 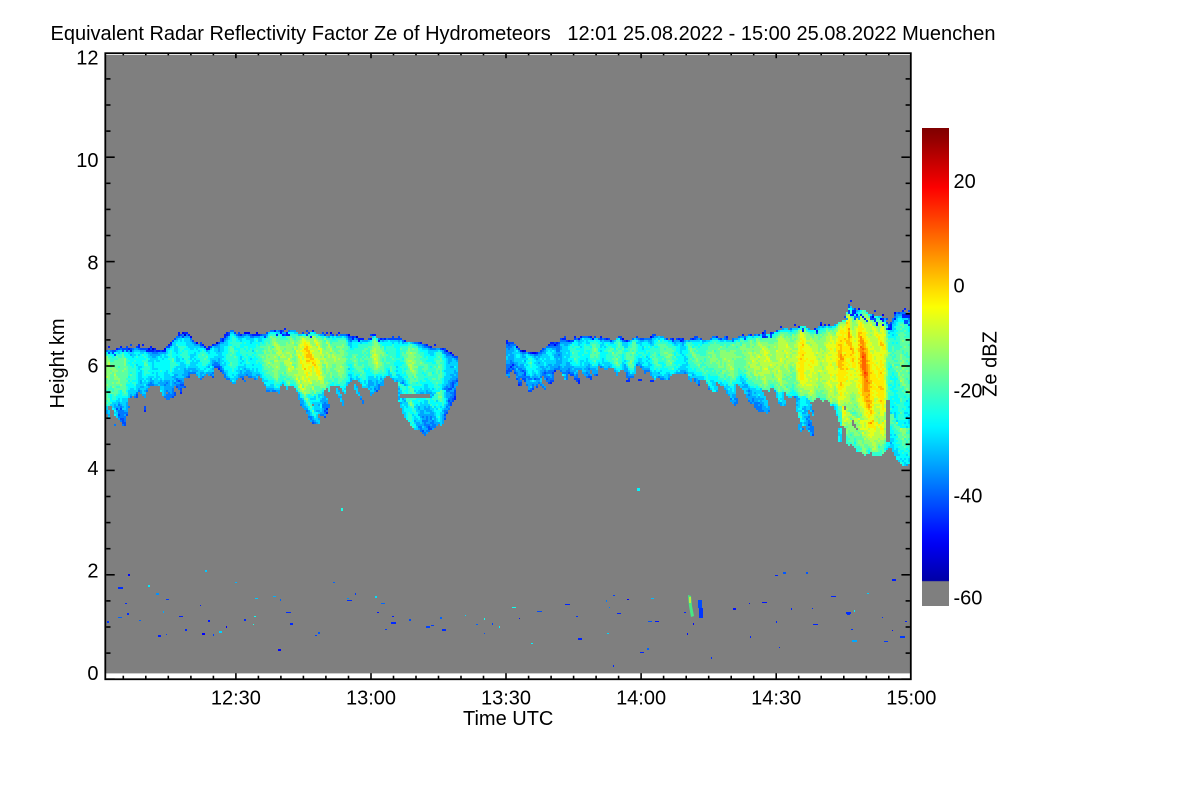 What do you see at coordinates (776, 699) in the screenshot?
I see `svg-text: 14:30` at bounding box center [776, 699].